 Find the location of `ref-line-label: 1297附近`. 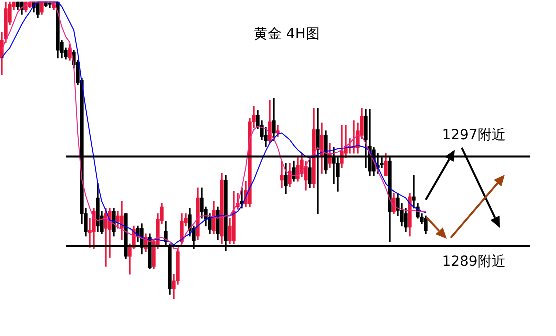

ref-line-label: 1297附近 is located at coordinates (474, 135).